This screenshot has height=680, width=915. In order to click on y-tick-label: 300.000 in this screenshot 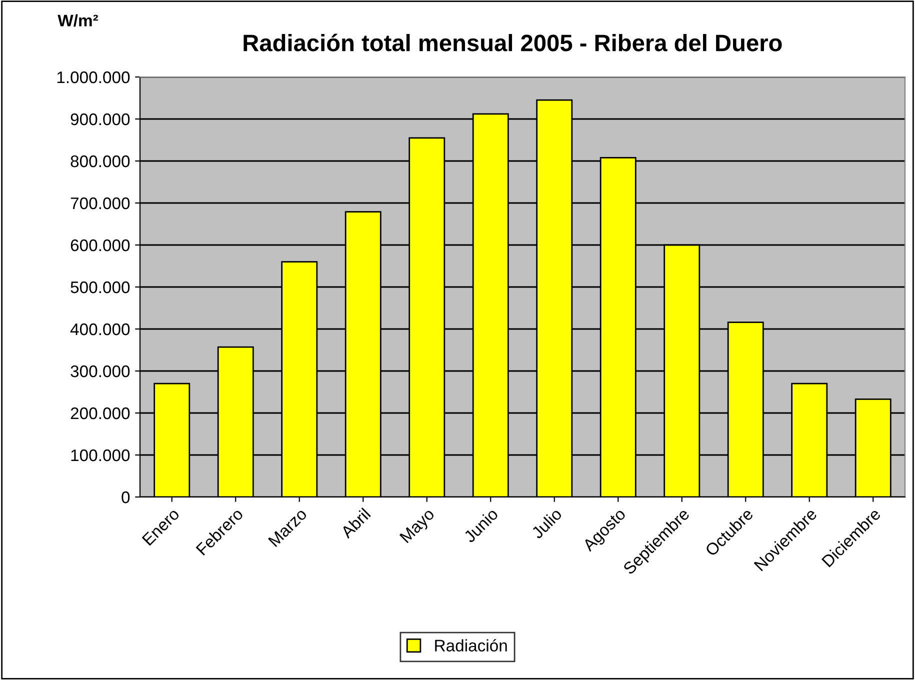, I will do `click(100, 371)`.